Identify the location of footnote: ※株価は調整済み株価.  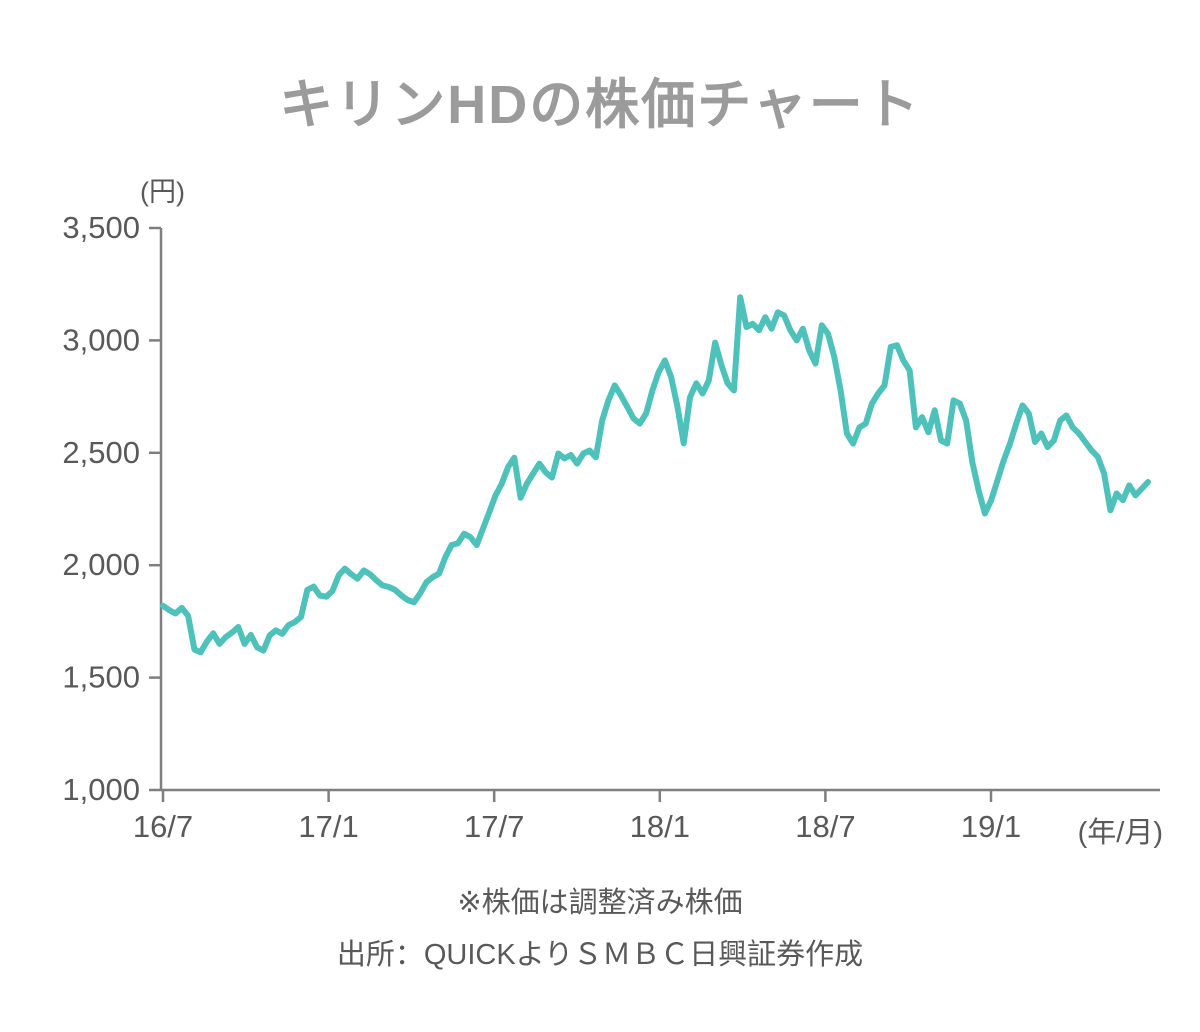
(600, 903).